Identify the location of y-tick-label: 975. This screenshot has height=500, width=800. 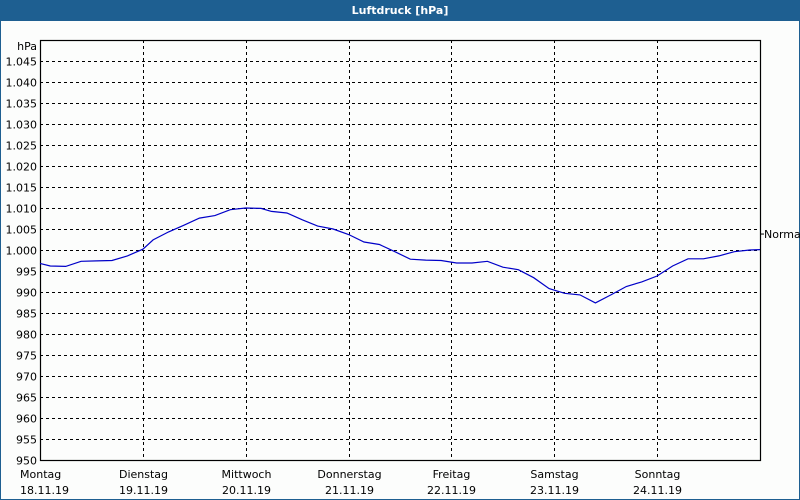
(26, 356).